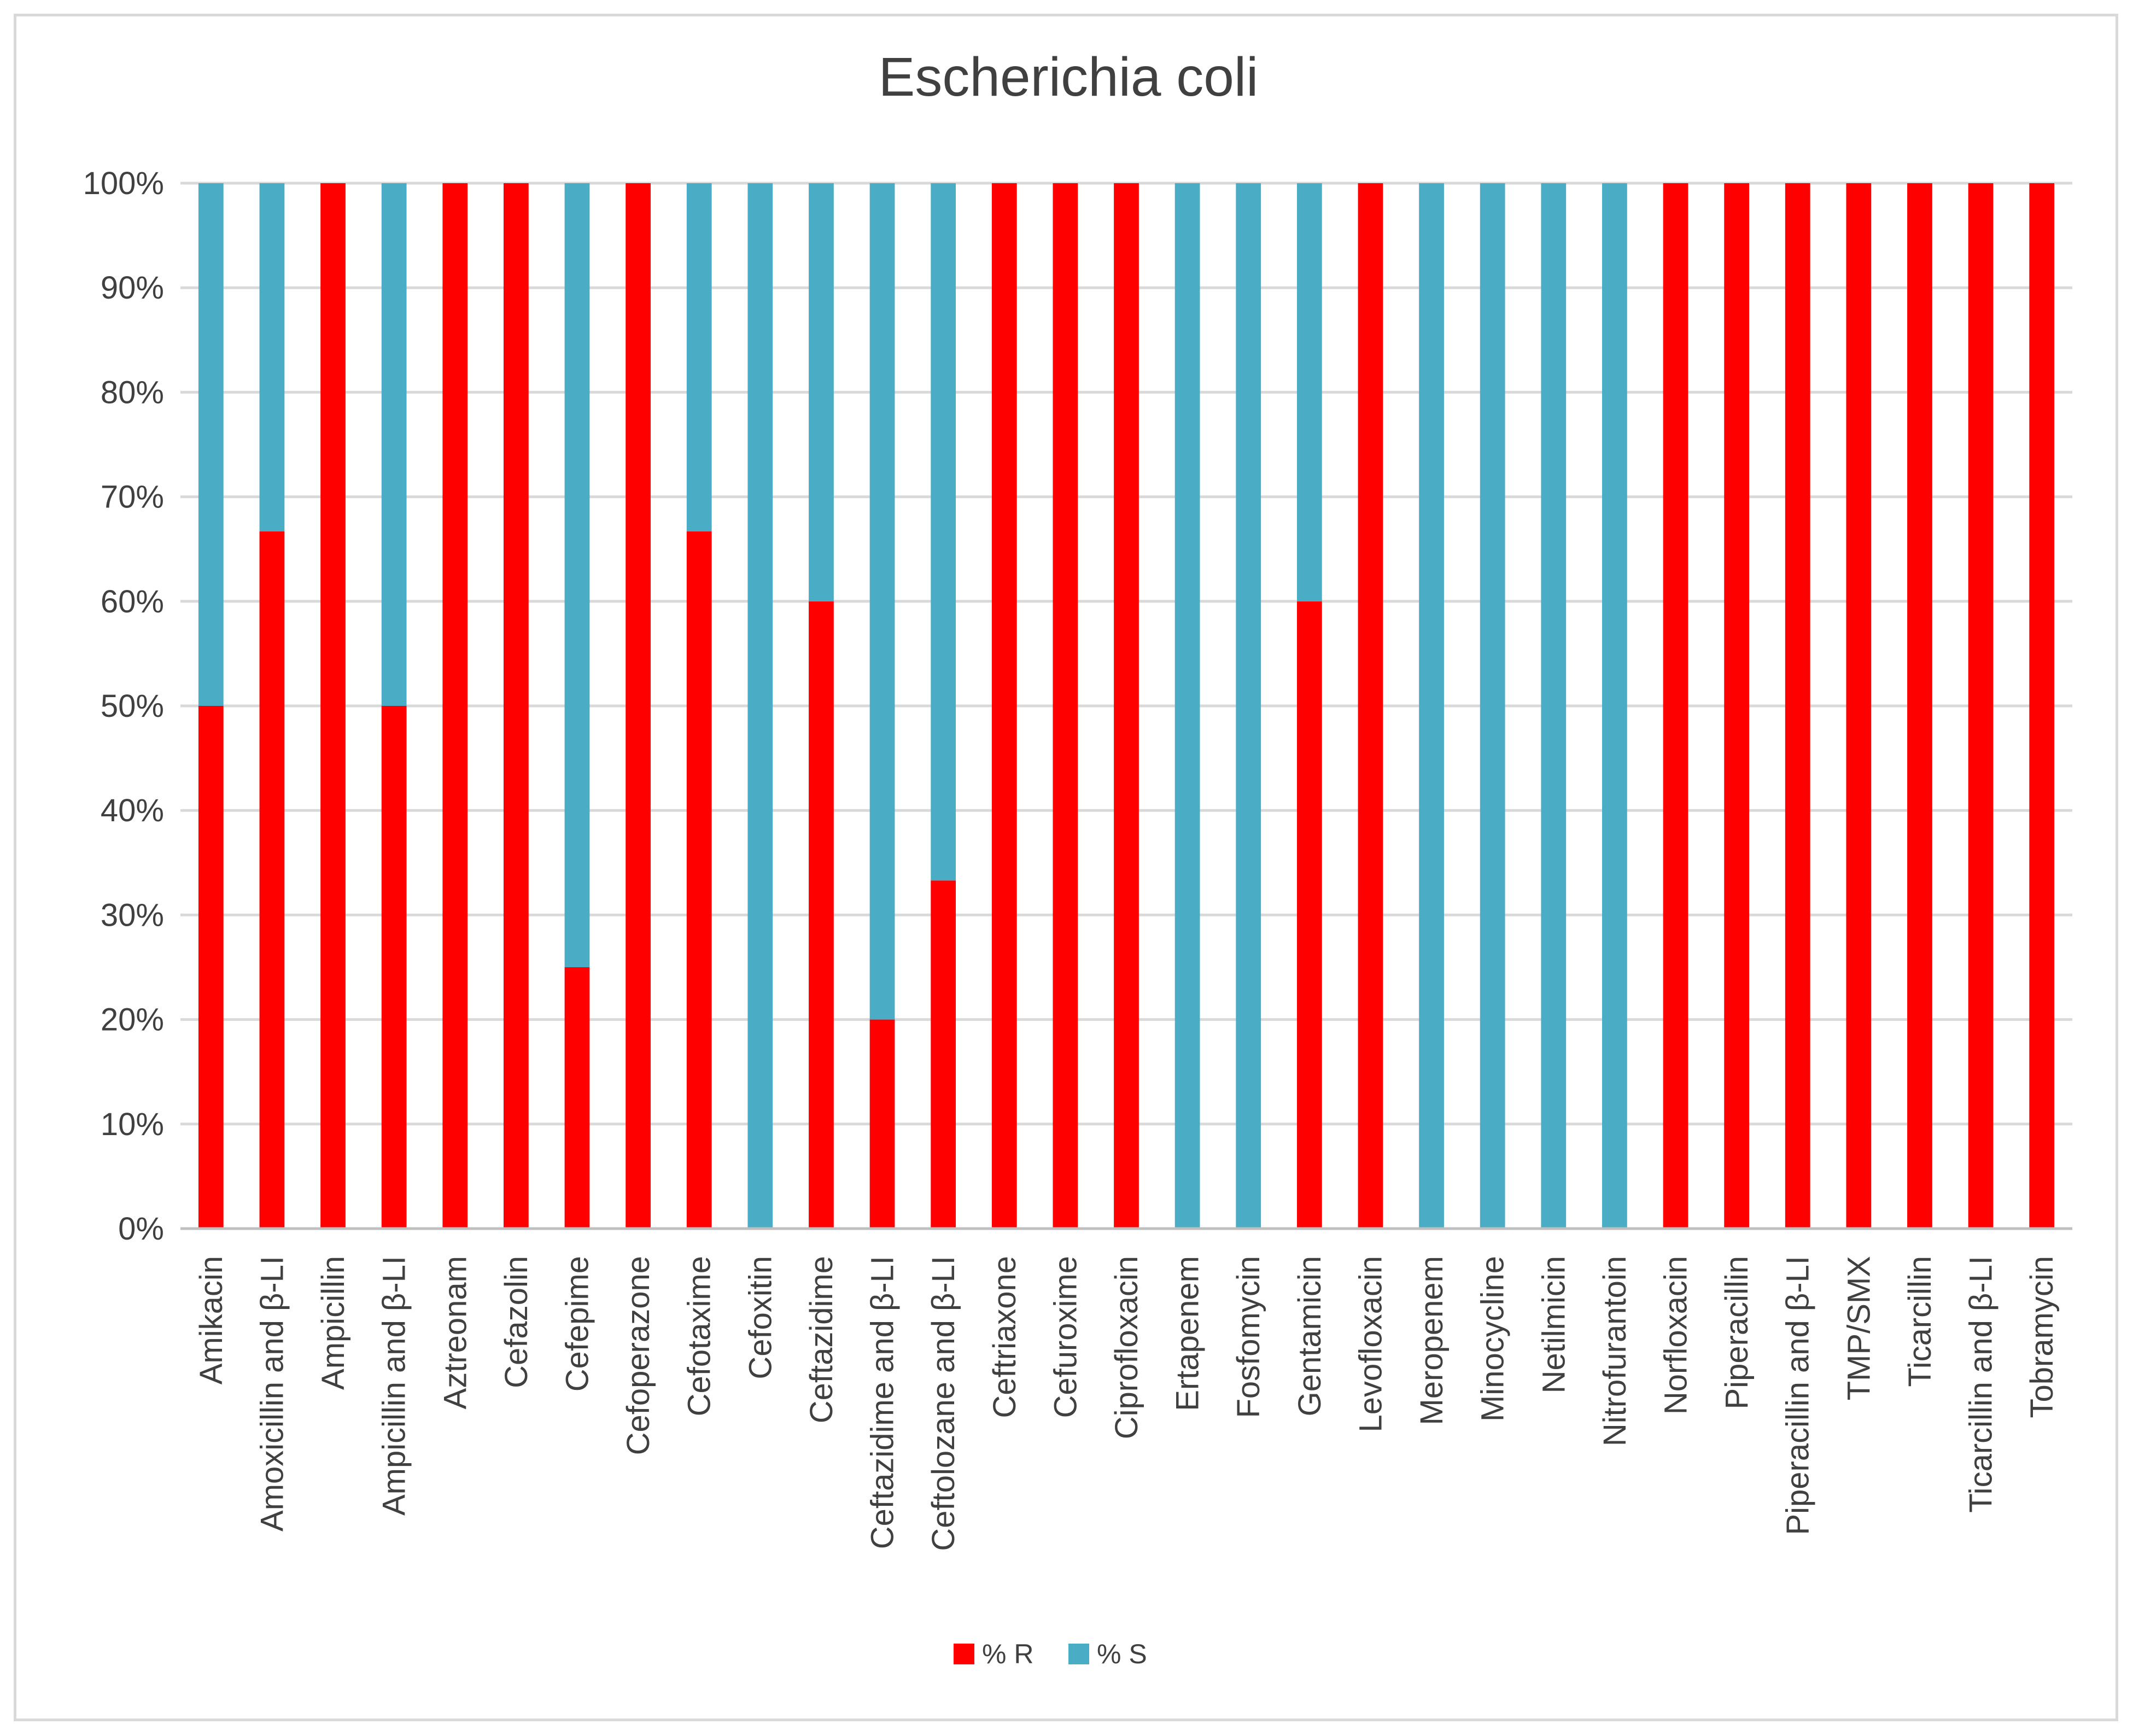 The image size is (2133, 1736). Describe the element at coordinates (272, 1394) in the screenshot. I see `x-tick-label: Amoxicillin and β-LI` at that location.